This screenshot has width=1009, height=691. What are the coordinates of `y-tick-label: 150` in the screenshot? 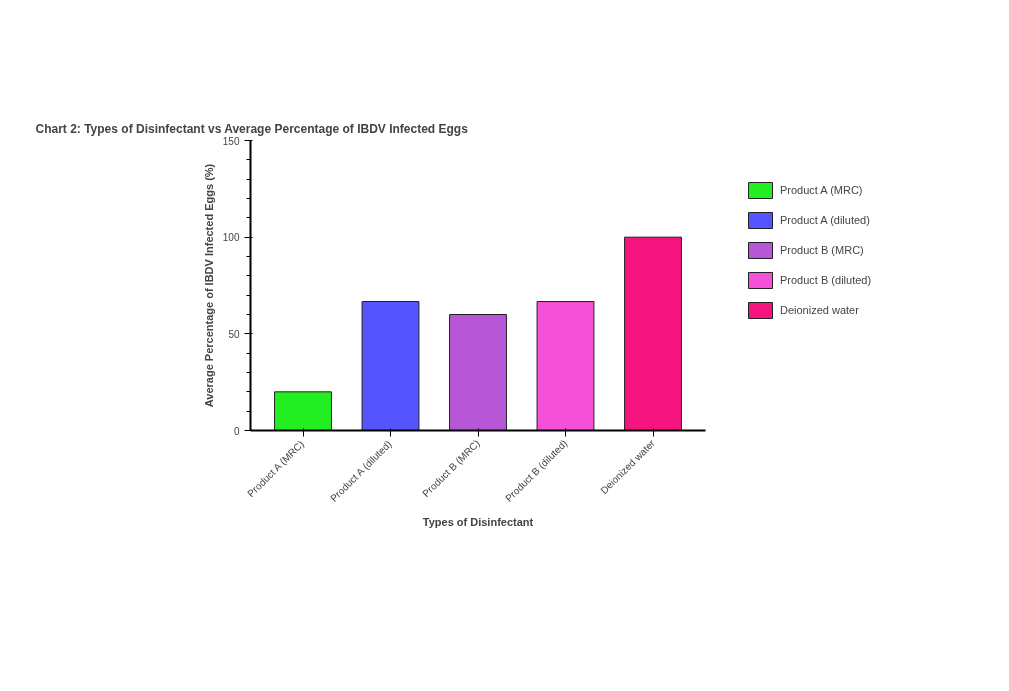 It's located at (231, 141).